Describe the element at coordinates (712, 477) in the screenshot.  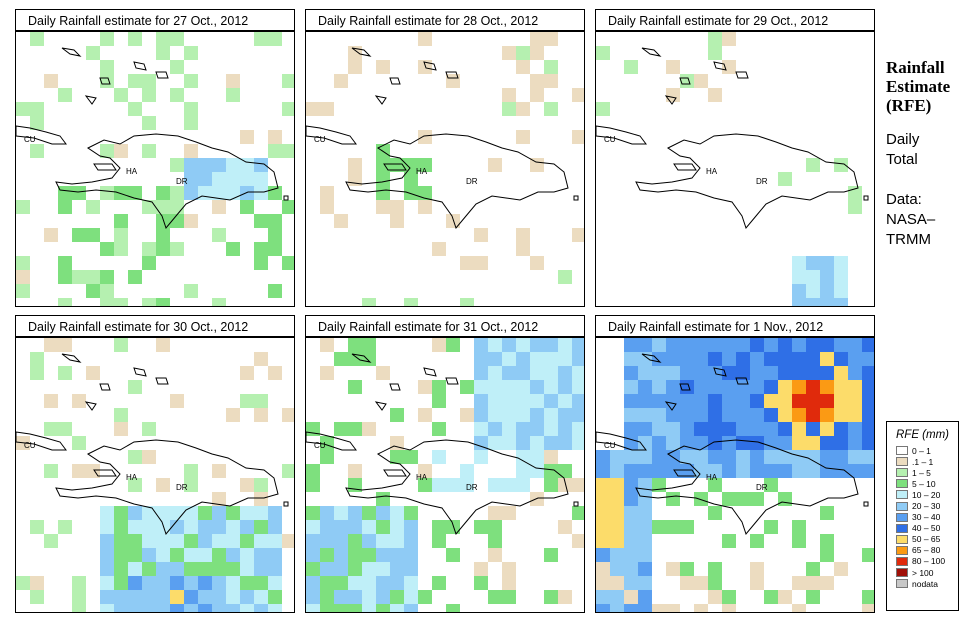
I see `label-haiti: HA` at that location.